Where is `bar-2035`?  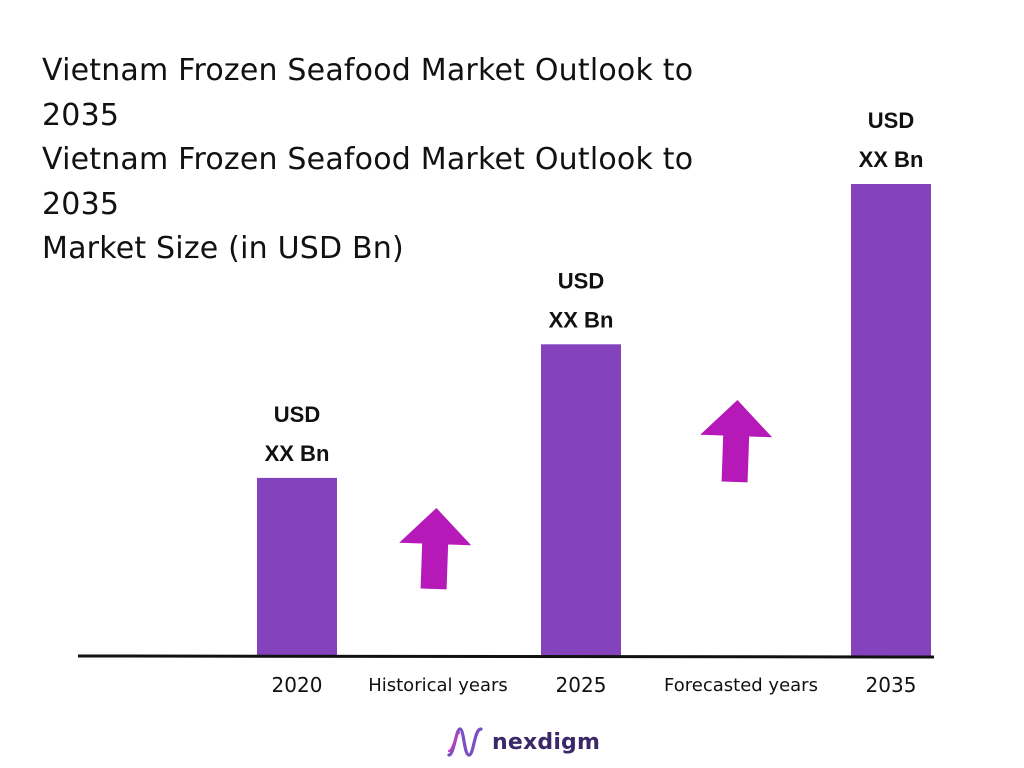
bar-2035 is located at coordinates (891, 420).